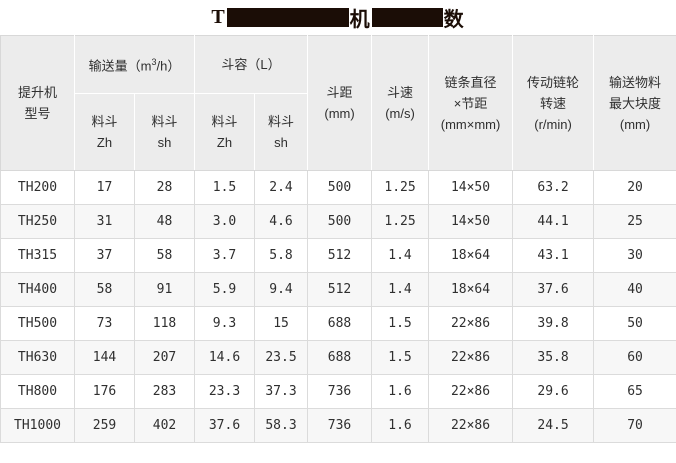 This screenshot has width=676, height=463. What do you see at coordinates (225, 357) in the screenshot?
I see `value-cell: 14.6` at bounding box center [225, 357].